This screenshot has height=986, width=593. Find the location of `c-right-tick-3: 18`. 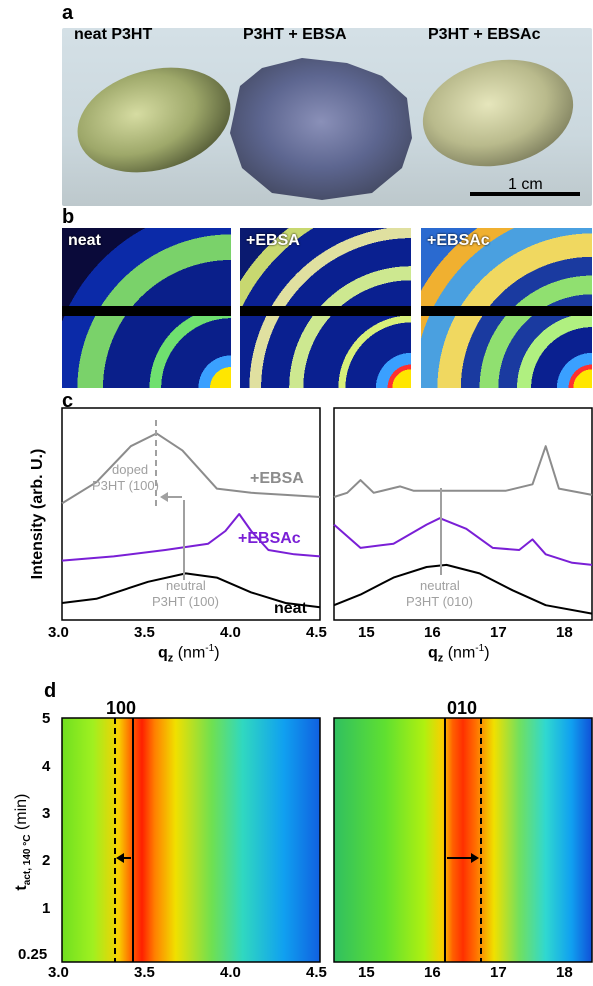

c-right-tick-3: 18 is located at coordinates (564, 632).